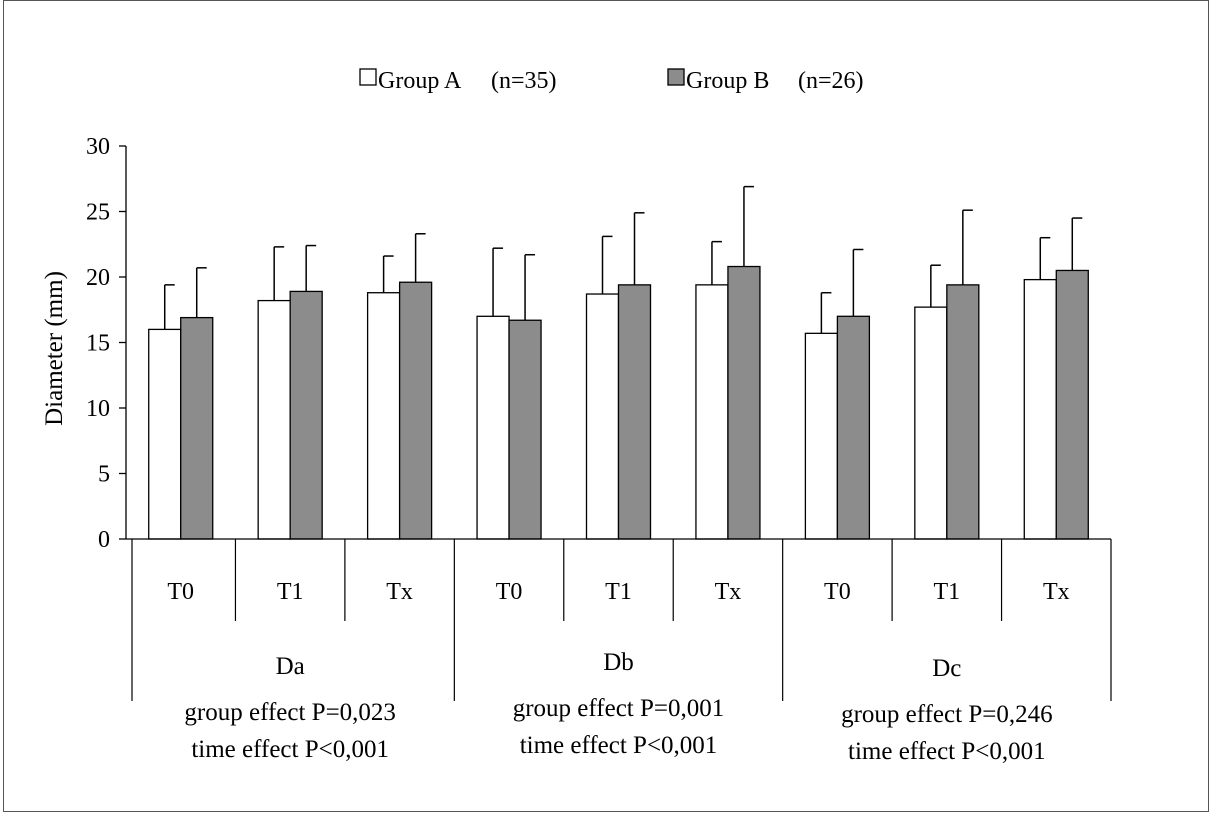  What do you see at coordinates (676, 77) in the screenshot?
I see `legend-swatch-group-b` at bounding box center [676, 77].